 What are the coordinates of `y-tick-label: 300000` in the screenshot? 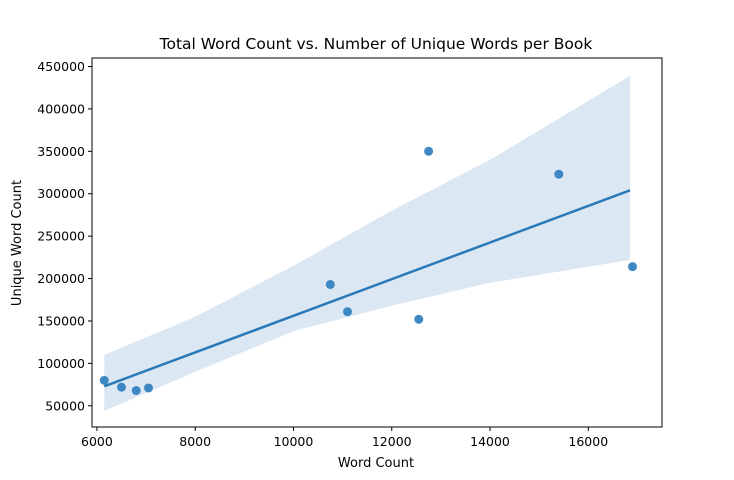 It's located at (61, 193).